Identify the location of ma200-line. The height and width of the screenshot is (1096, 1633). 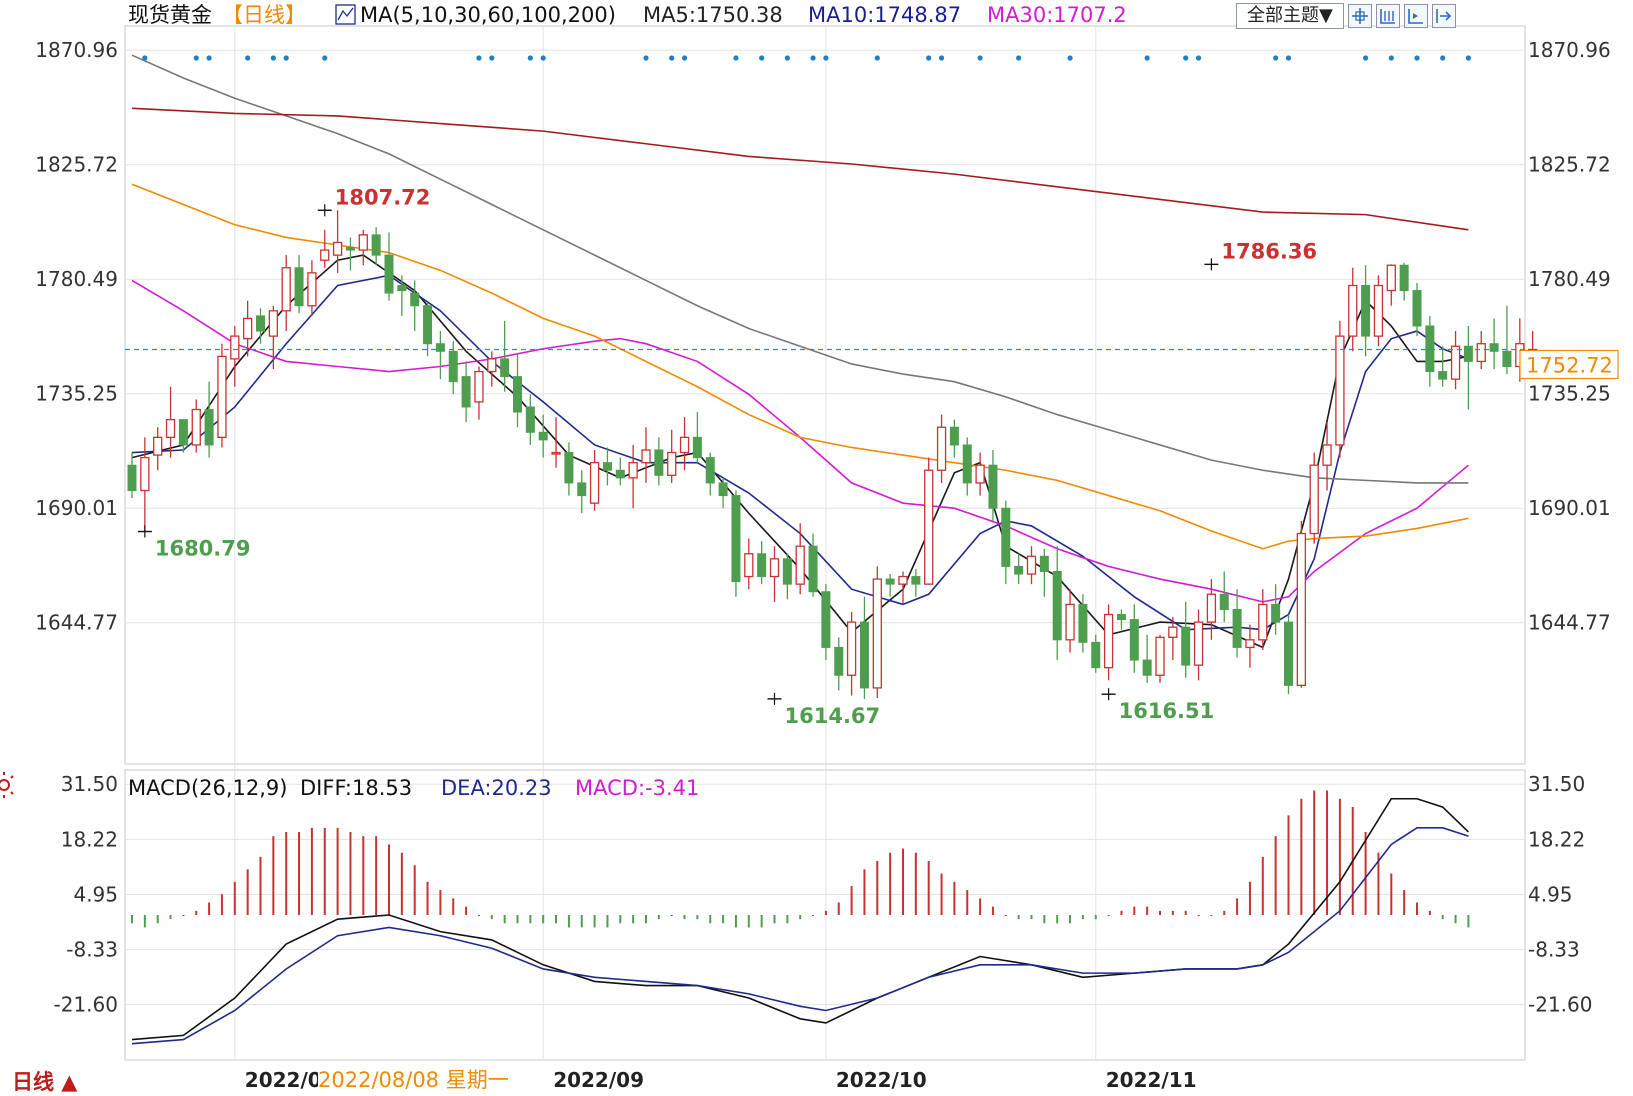
(800, 169).